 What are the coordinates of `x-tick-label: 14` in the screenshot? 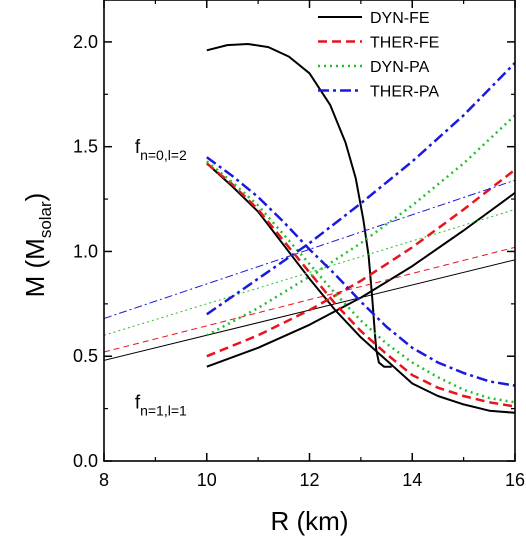 It's located at (412, 480).